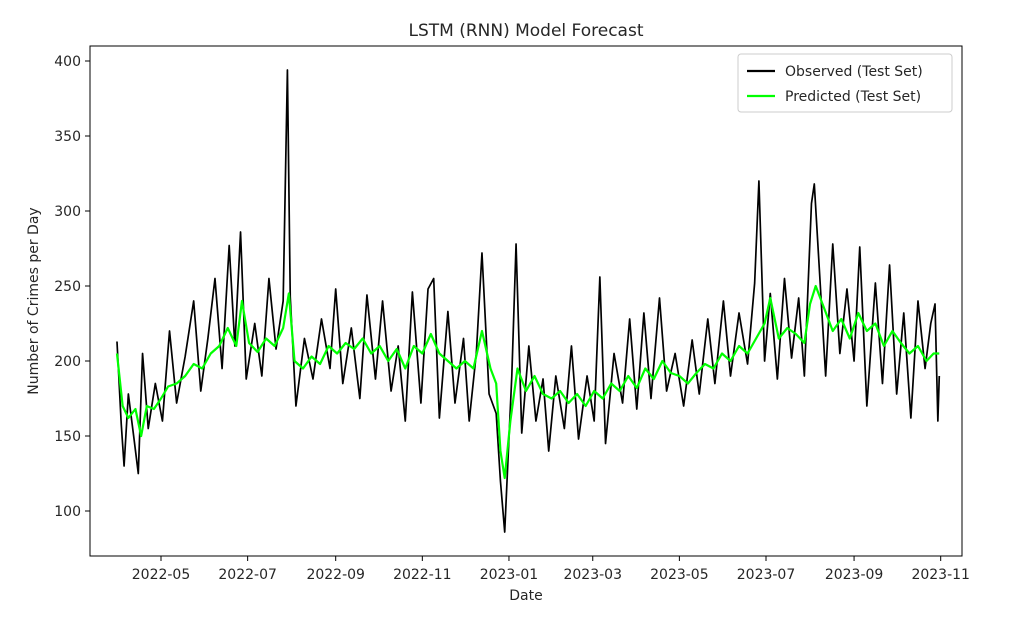 The width and height of the screenshot is (1010, 631). I want to click on legend-label: Predicted (Test Set), so click(853, 97).